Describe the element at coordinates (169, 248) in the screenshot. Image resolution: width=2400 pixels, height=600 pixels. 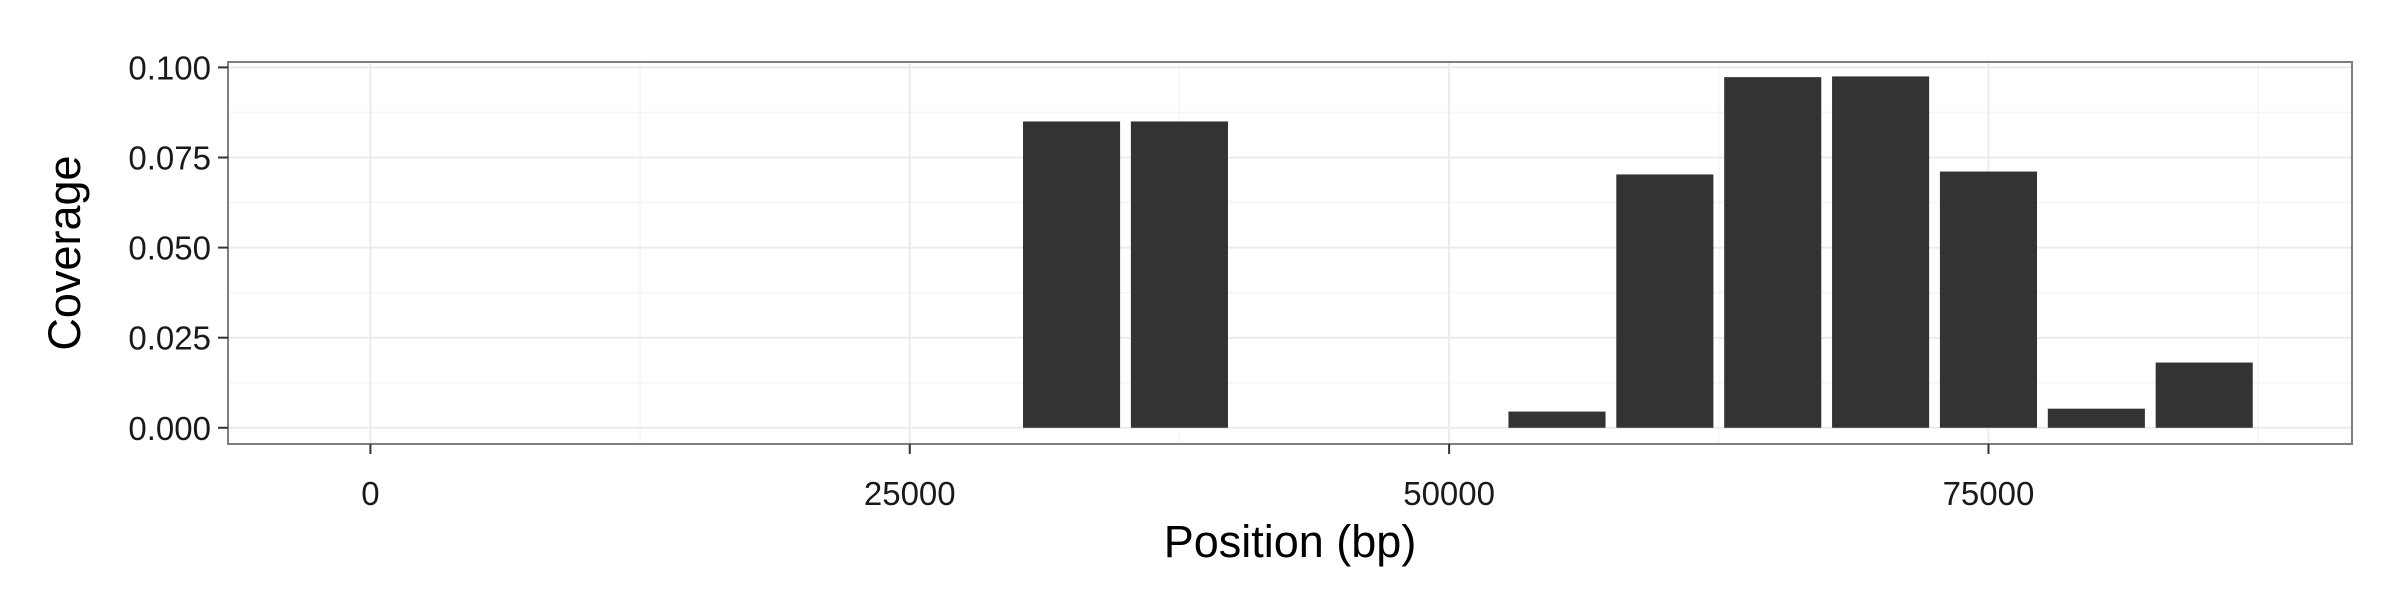
I see `y-tick-label: 0.050` at that location.